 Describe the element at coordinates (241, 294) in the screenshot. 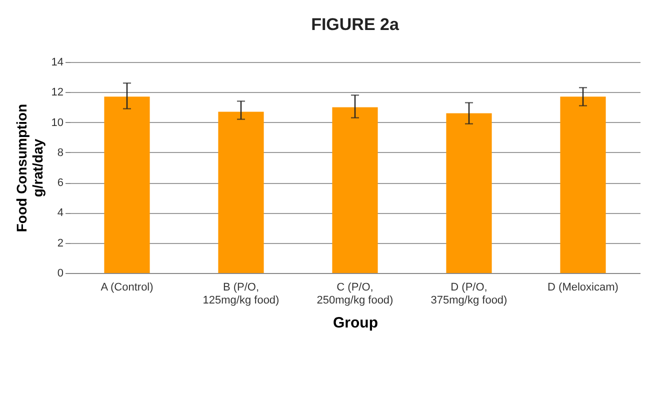

I see `x-tick-label: B (P/O, 125mg/kg food)` at that location.